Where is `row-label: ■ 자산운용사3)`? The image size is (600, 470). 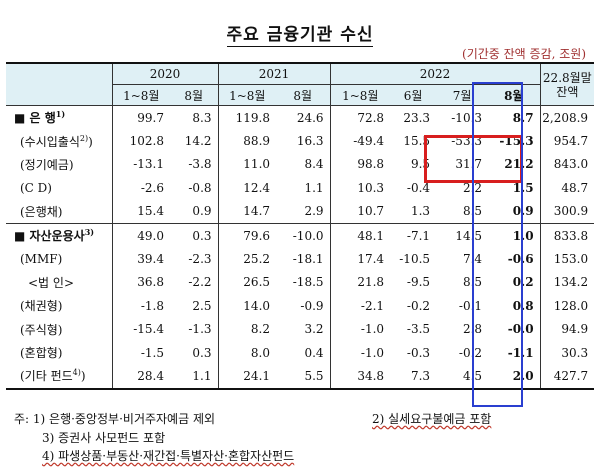
row-label: ■ 자산운용사3) is located at coordinates (59, 235).